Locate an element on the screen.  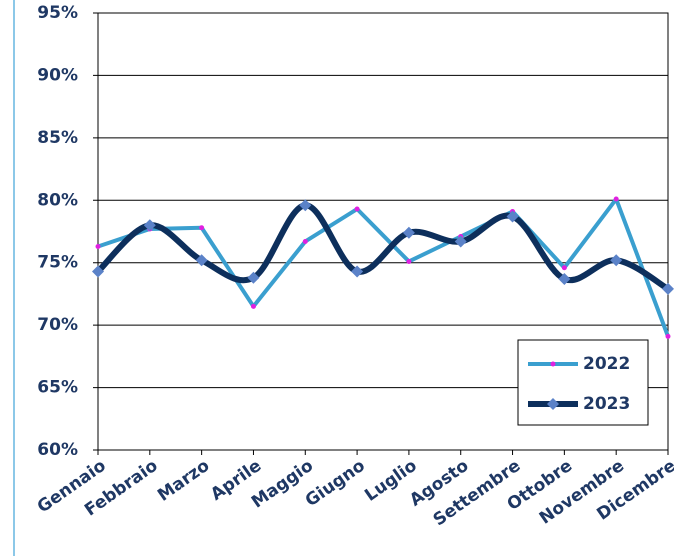
y-tick-label: 65% is located at coordinates (57, 388).